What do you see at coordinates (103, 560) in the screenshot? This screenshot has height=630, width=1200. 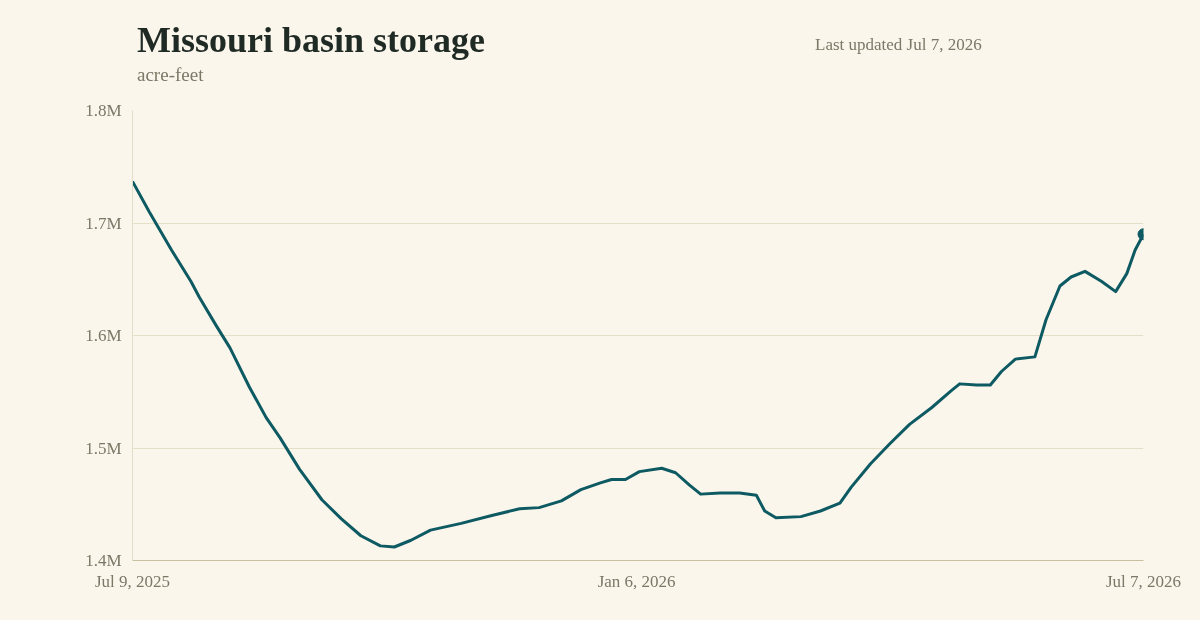 I see `y-tick-label: 1.4M` at bounding box center [103, 560].